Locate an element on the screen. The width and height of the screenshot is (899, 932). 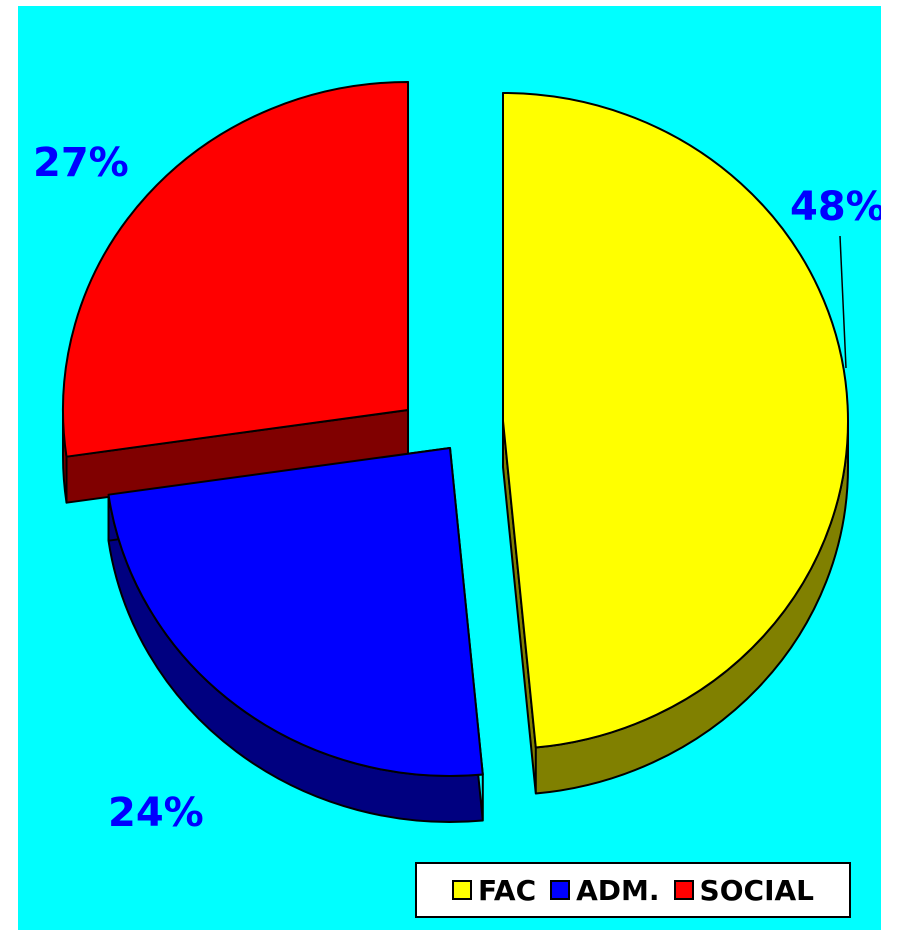
data-label-fac: 48% is located at coordinates (835, 207).